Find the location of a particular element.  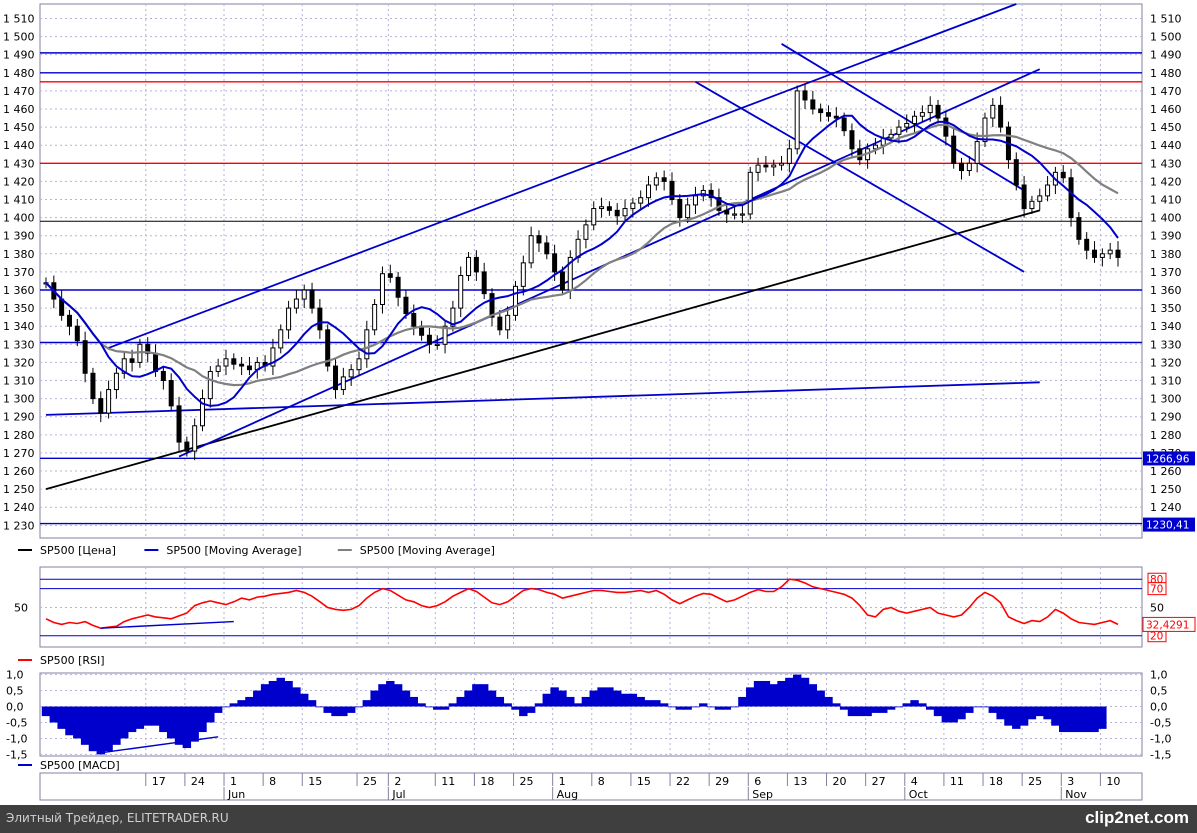

footer-credit: Элитный Трейдер, ELITETRADER.RU is located at coordinates (117, 818).